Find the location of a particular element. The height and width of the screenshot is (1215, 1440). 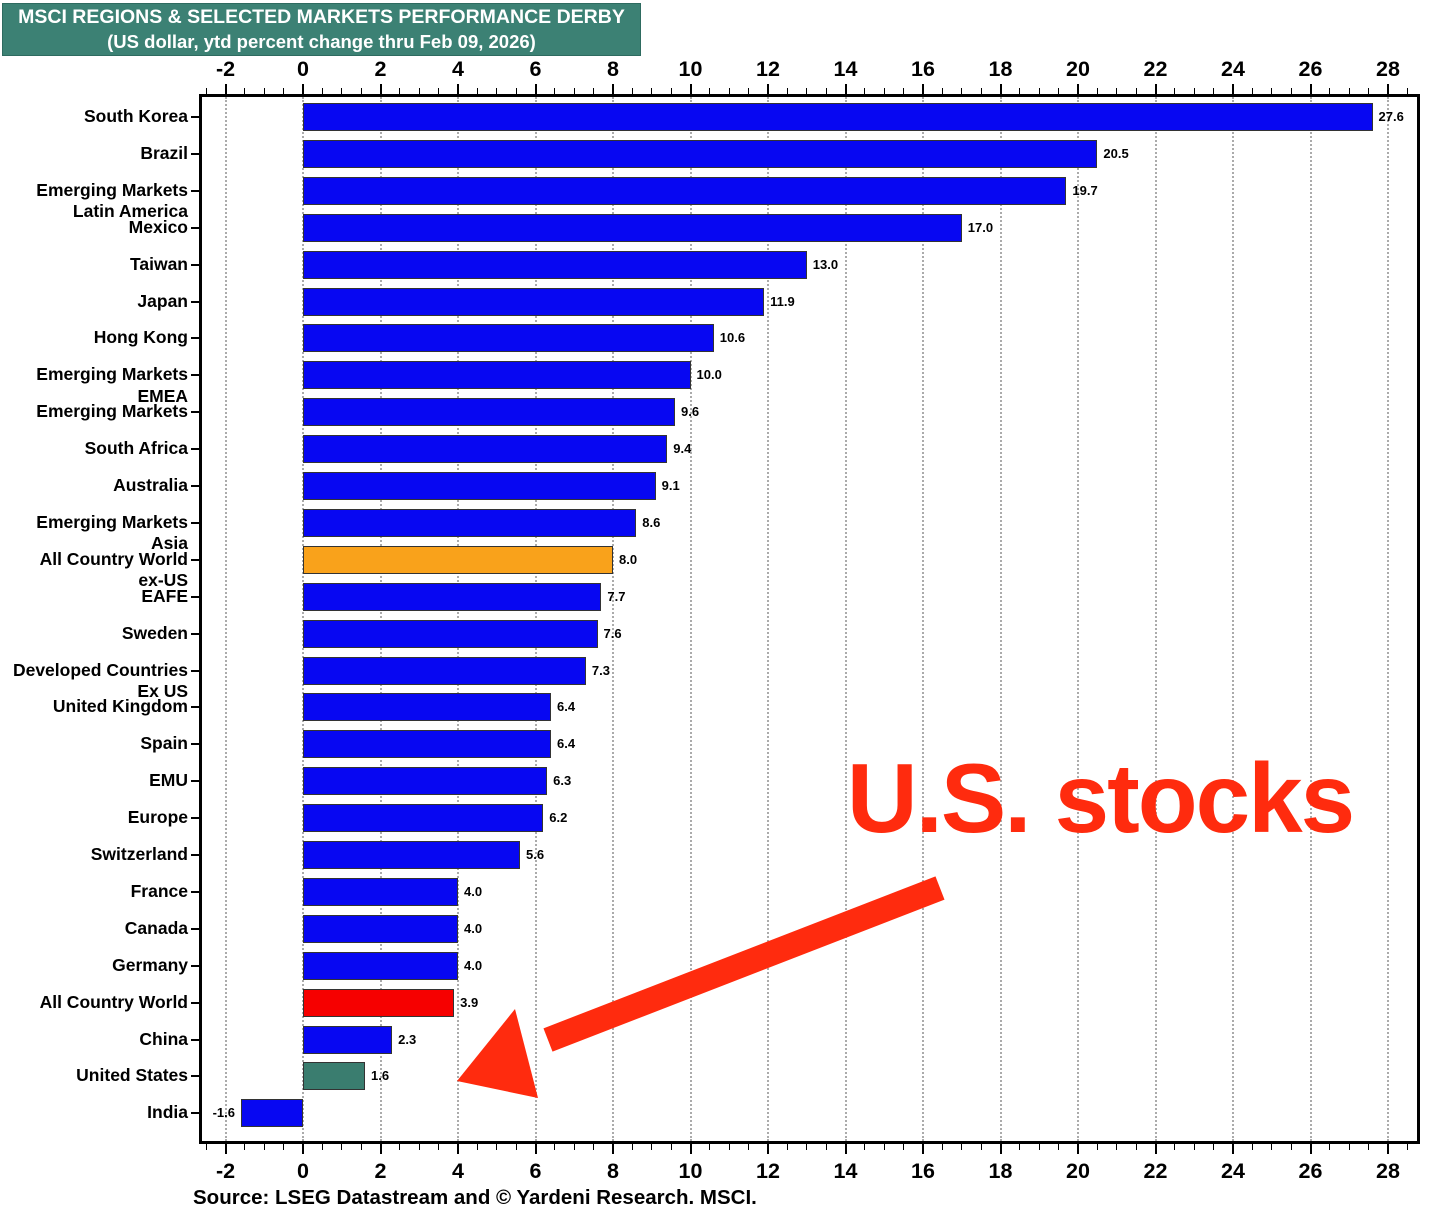

category-label-line: China is located at coordinates (163, 1038).